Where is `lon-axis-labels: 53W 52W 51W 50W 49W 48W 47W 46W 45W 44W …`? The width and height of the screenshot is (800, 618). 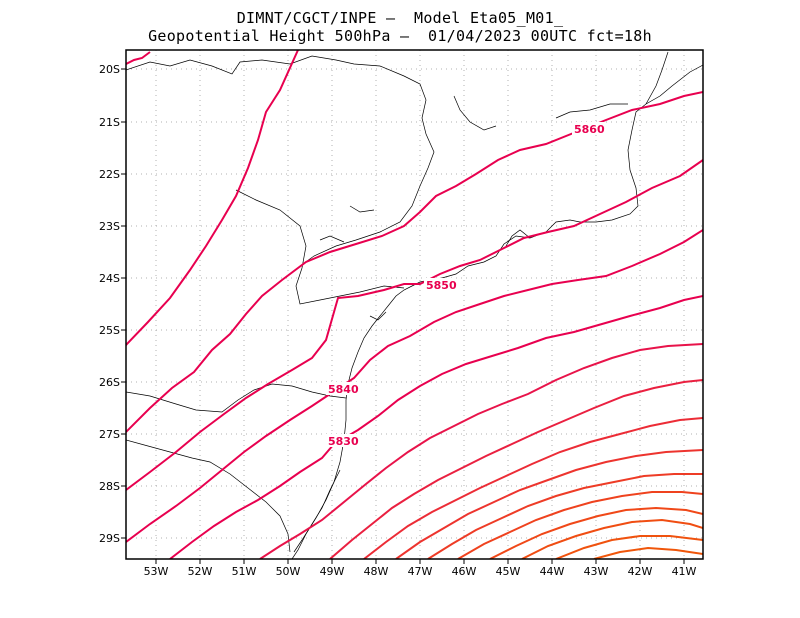 lon-axis-labels: 53W 52W 51W 50W 49W 48W 47W 46W 45W 44W … is located at coordinates (420, 571).